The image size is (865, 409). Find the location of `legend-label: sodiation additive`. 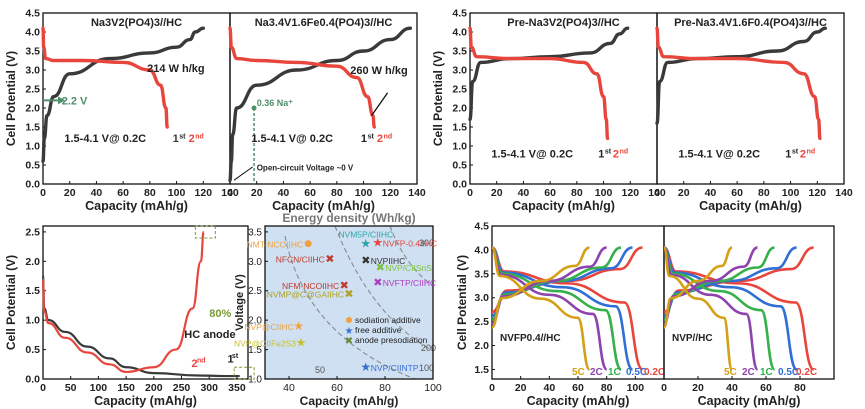

legend-label: sodiation additive is located at coordinates (388, 320).